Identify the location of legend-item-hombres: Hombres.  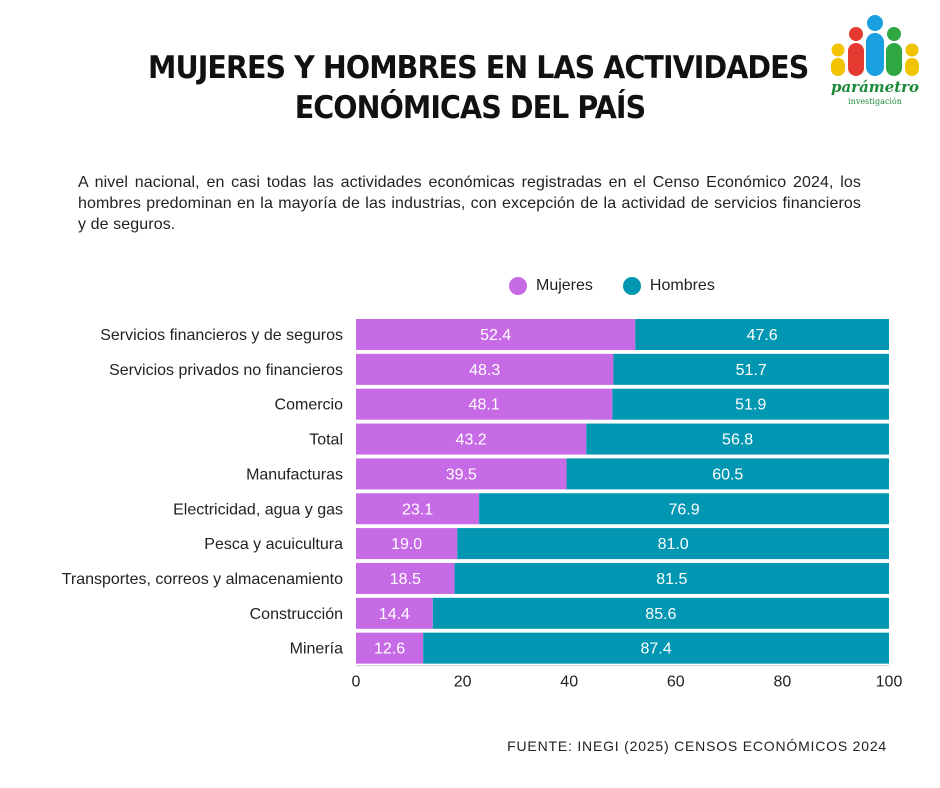
(668, 286).